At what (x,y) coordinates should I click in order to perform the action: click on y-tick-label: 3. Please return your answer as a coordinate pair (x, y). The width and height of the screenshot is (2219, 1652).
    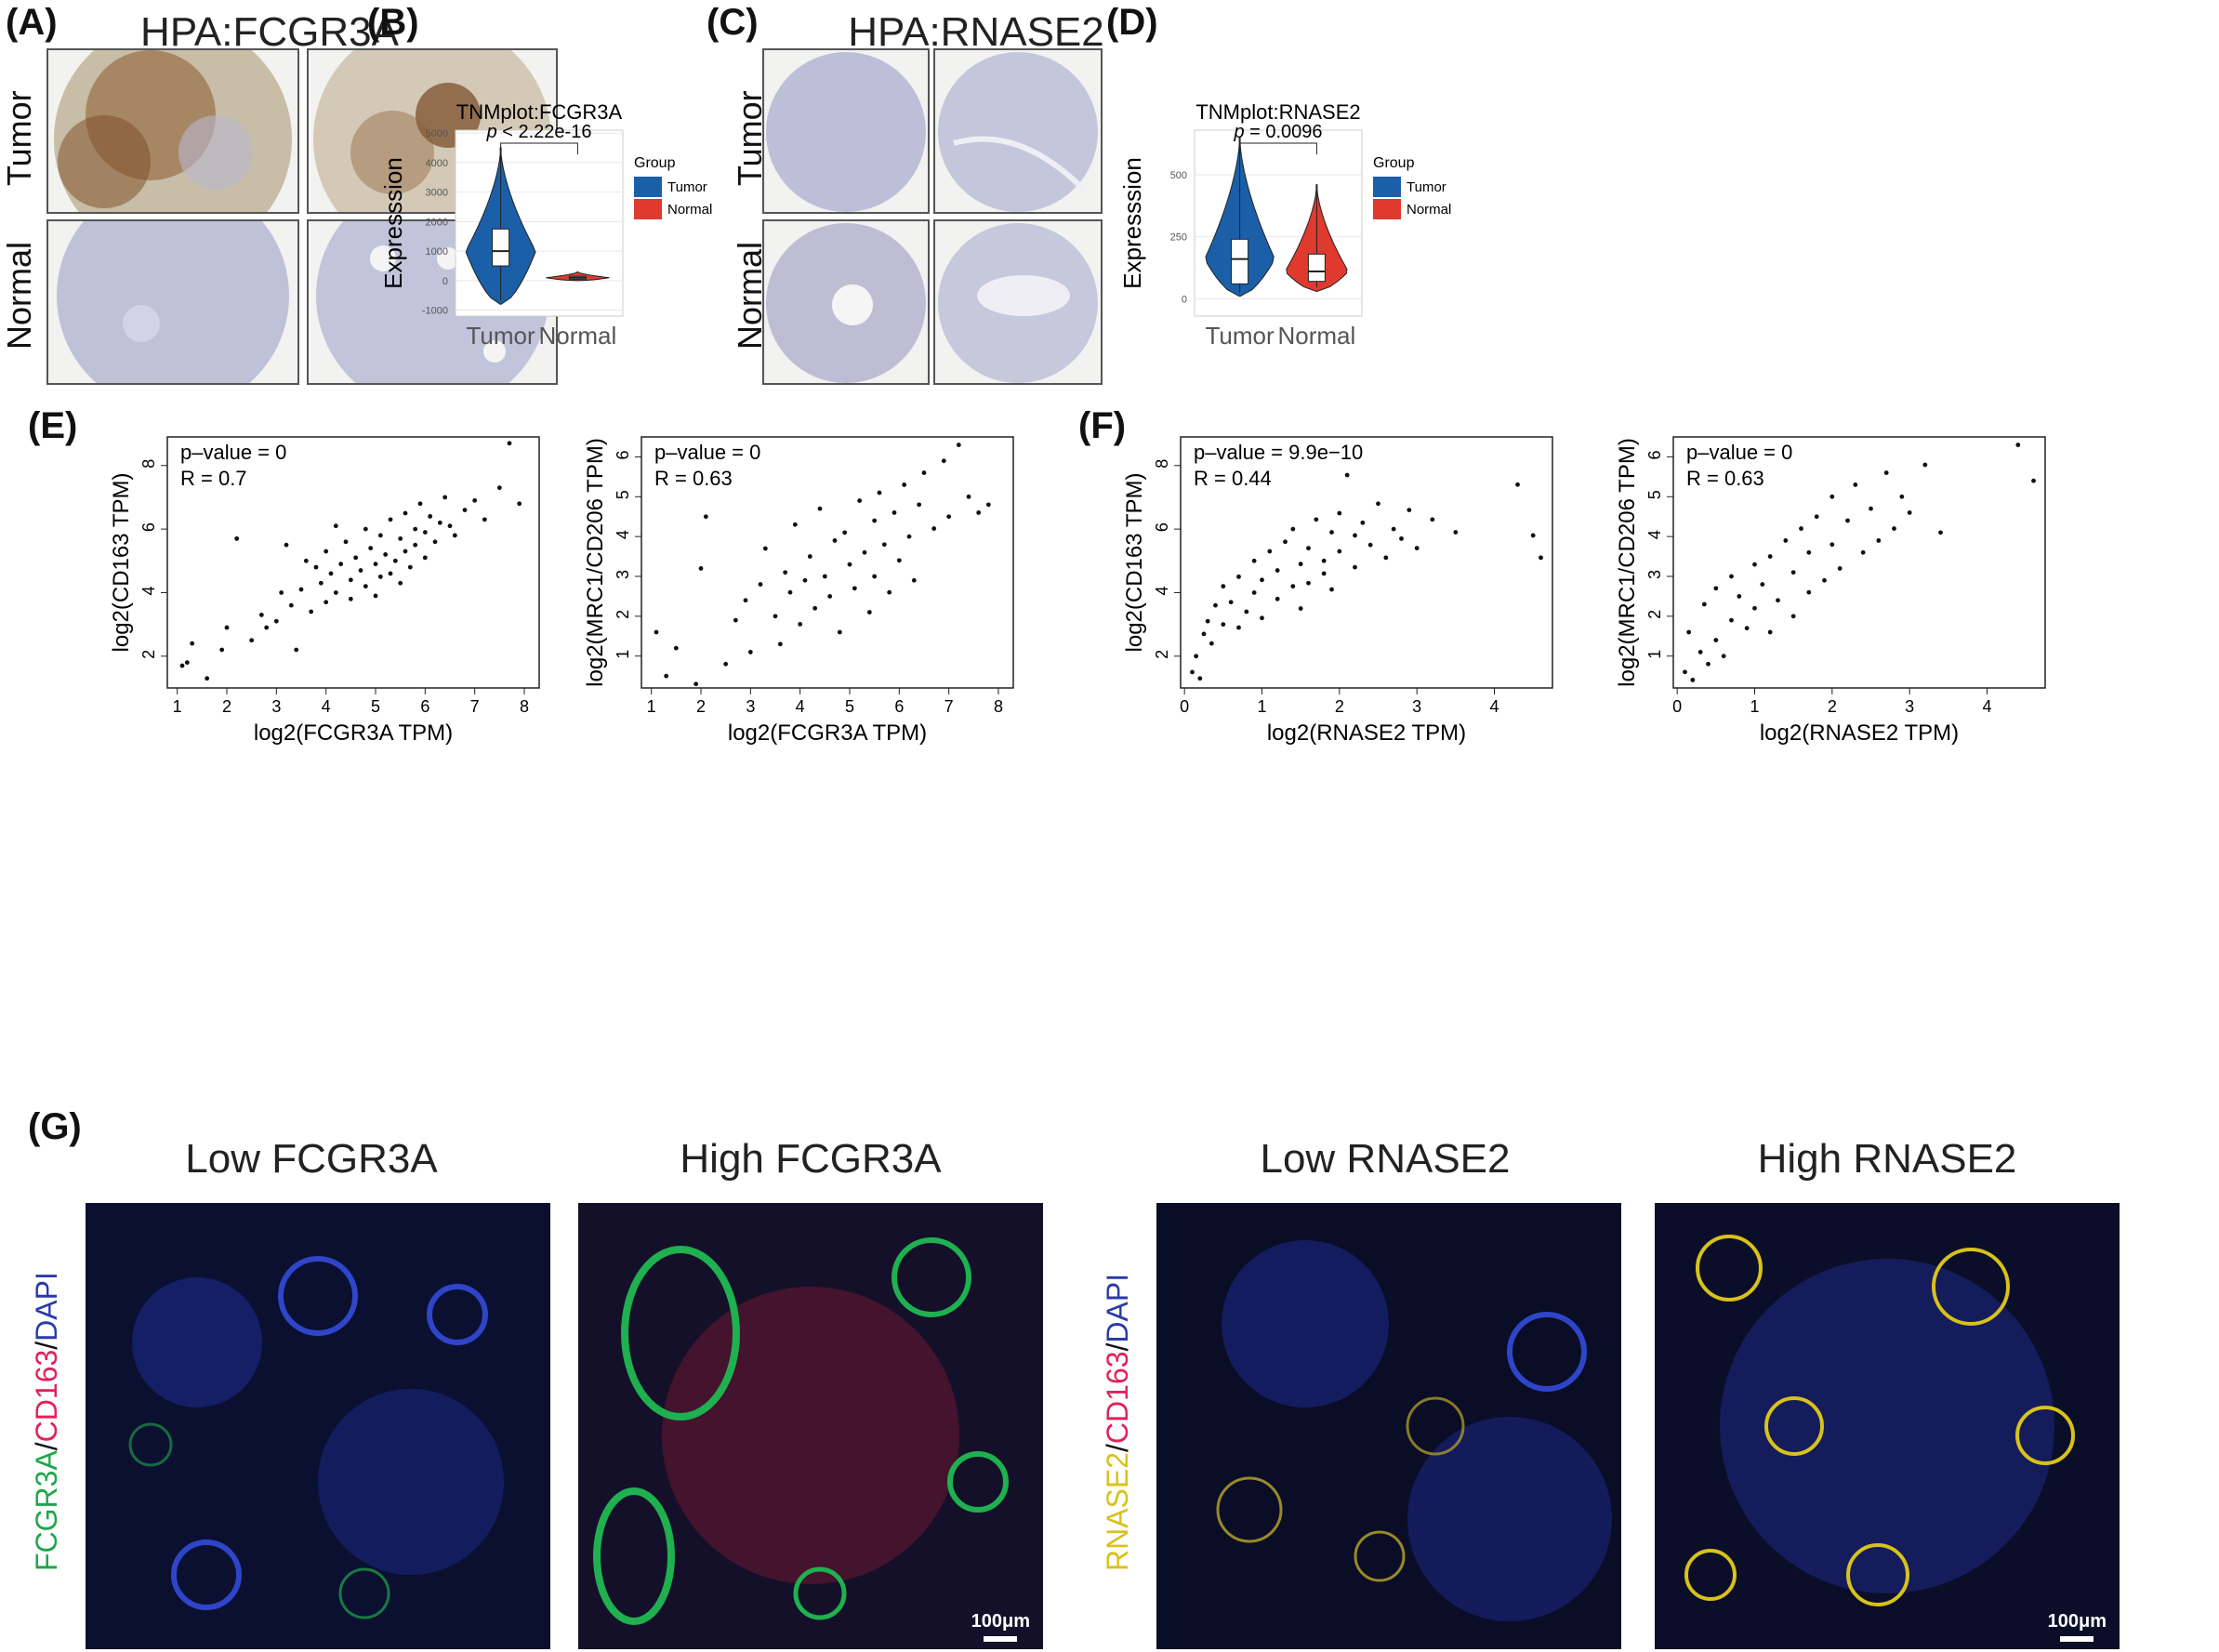
    Looking at the image, I should click on (1654, 574).